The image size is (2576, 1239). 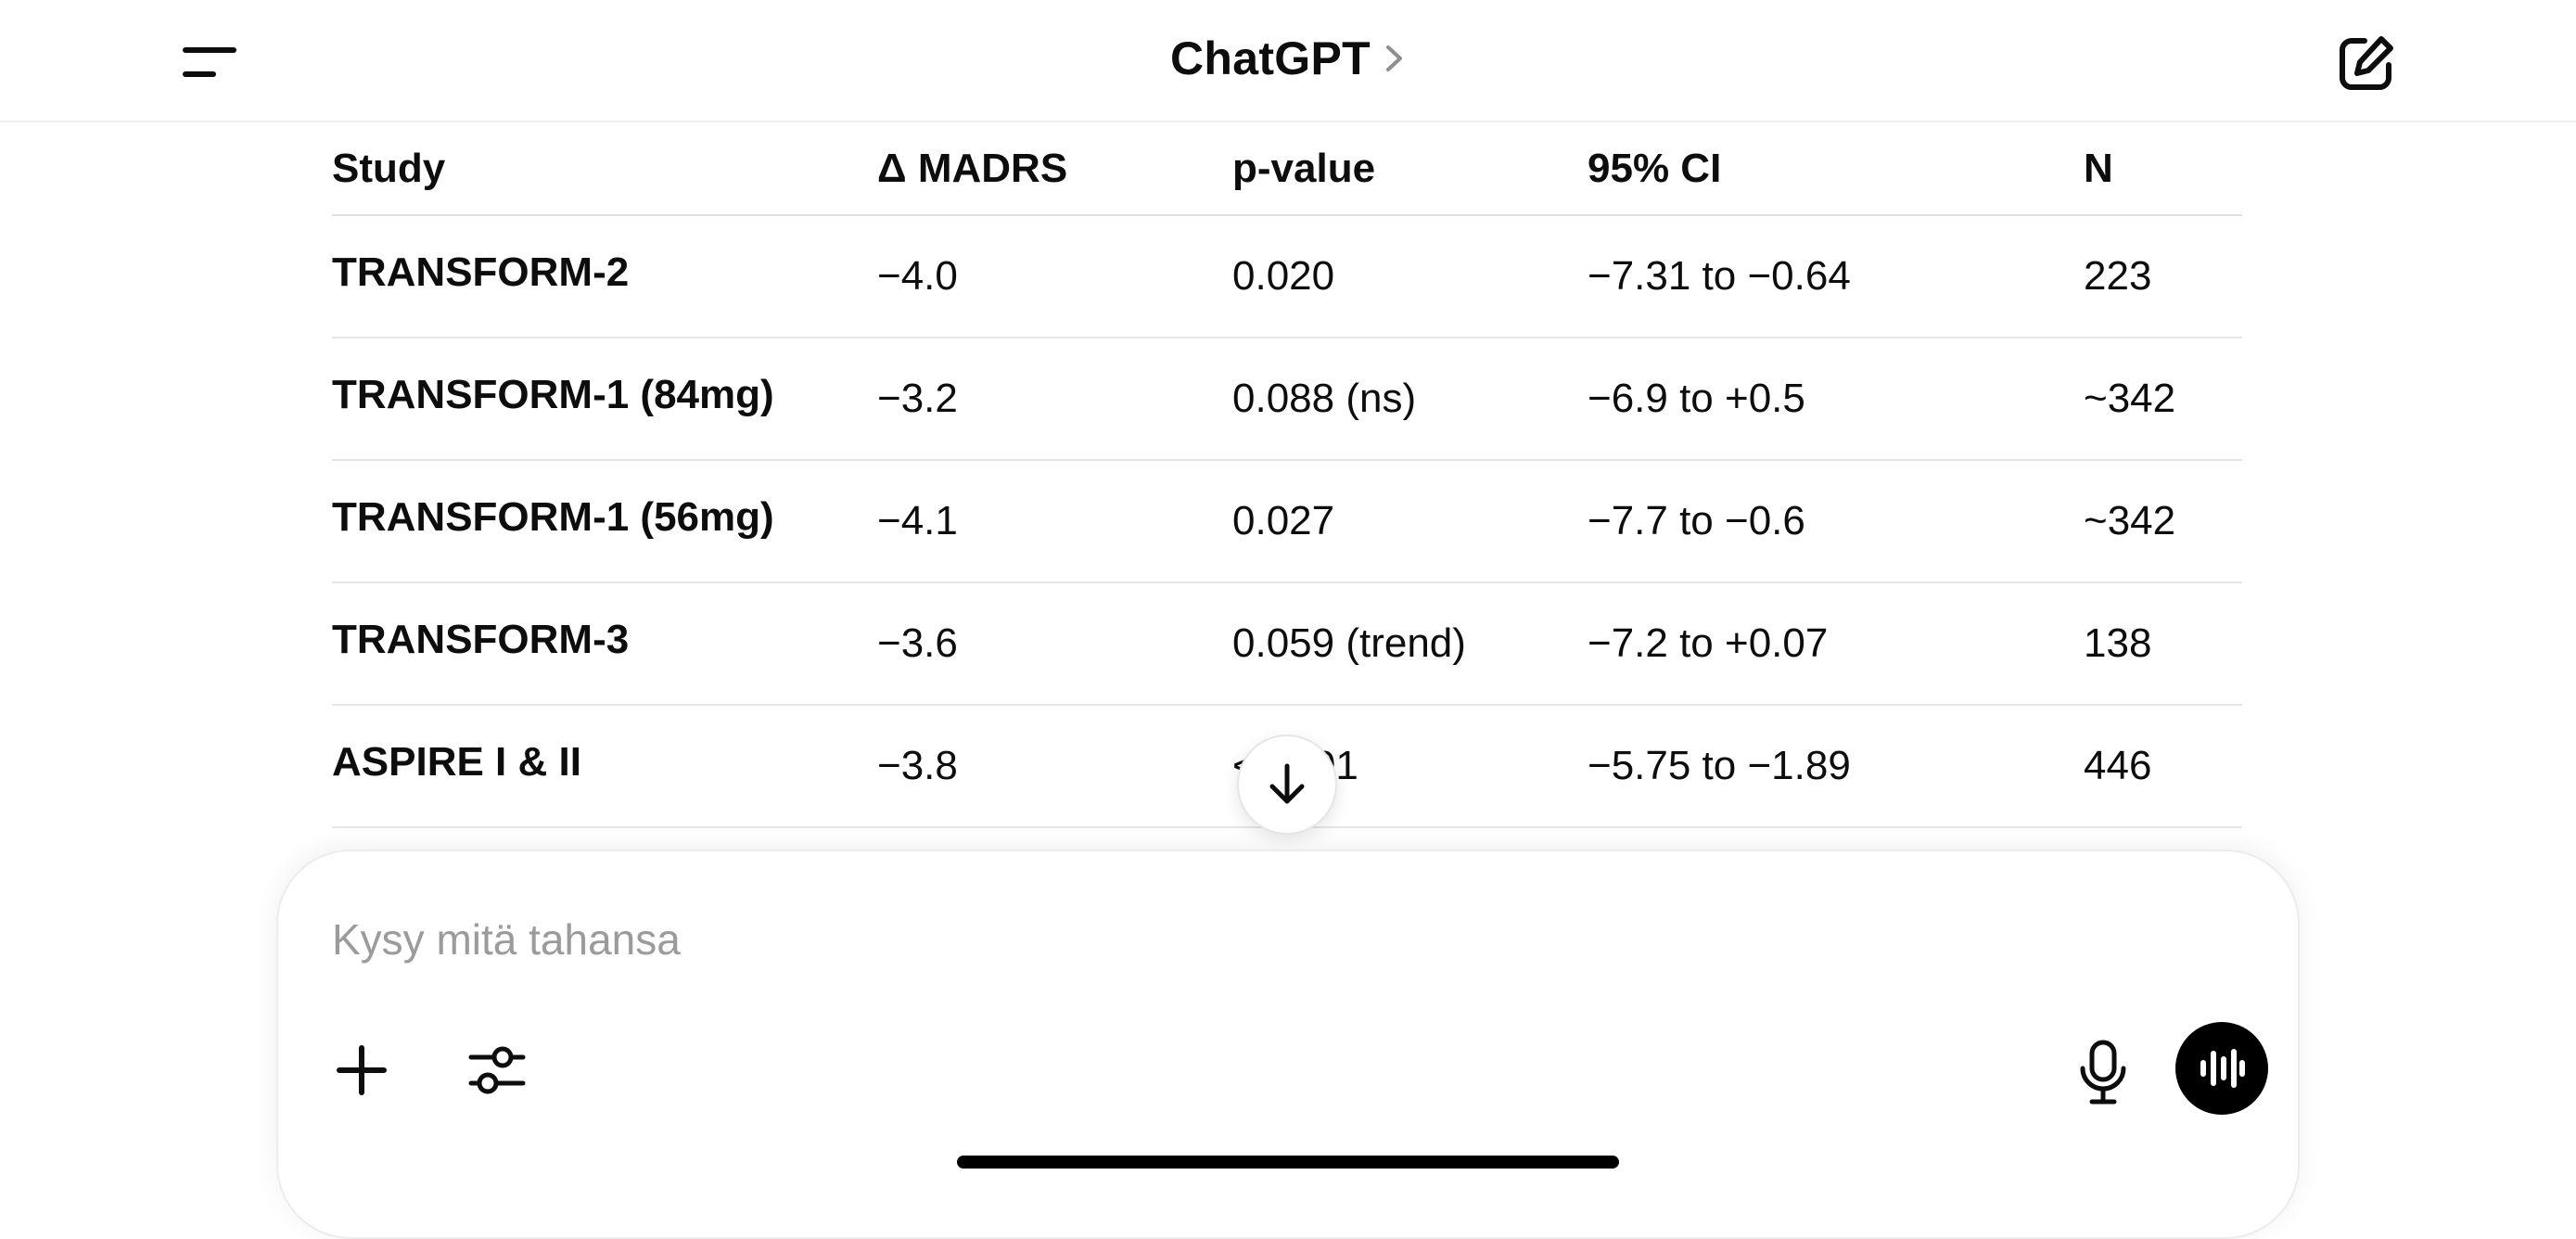 I want to click on cell-delta-madrs: −4.1, so click(x=1055, y=521).